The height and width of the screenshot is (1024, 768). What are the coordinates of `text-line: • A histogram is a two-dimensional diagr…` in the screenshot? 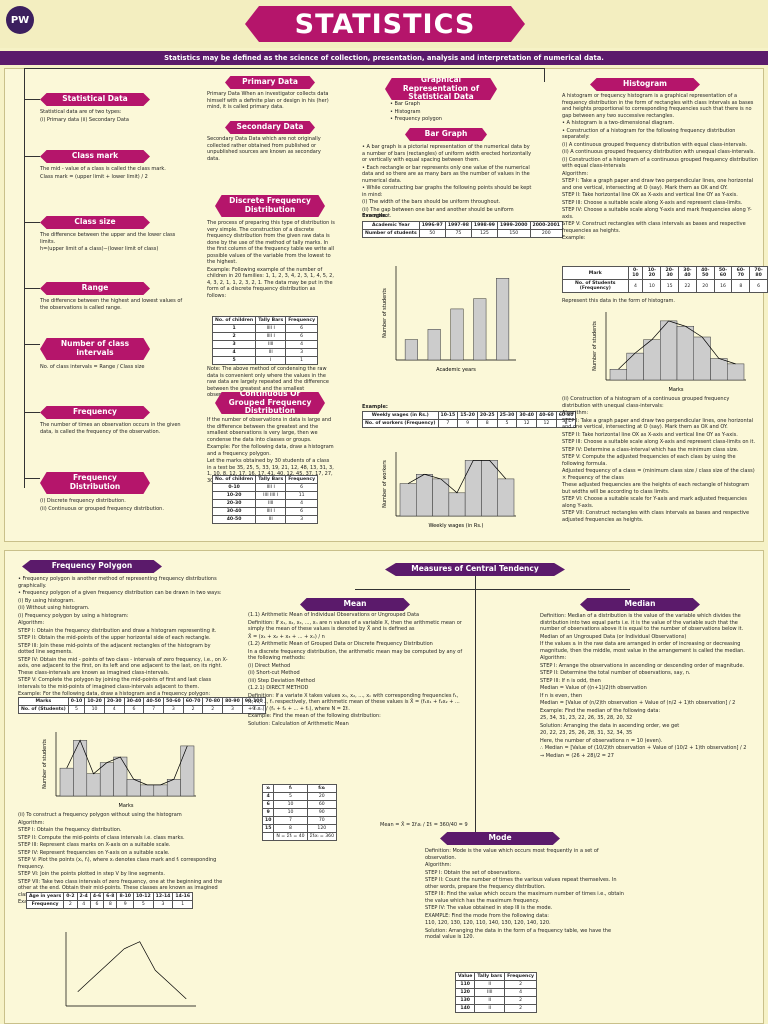 It's located at (618, 123).